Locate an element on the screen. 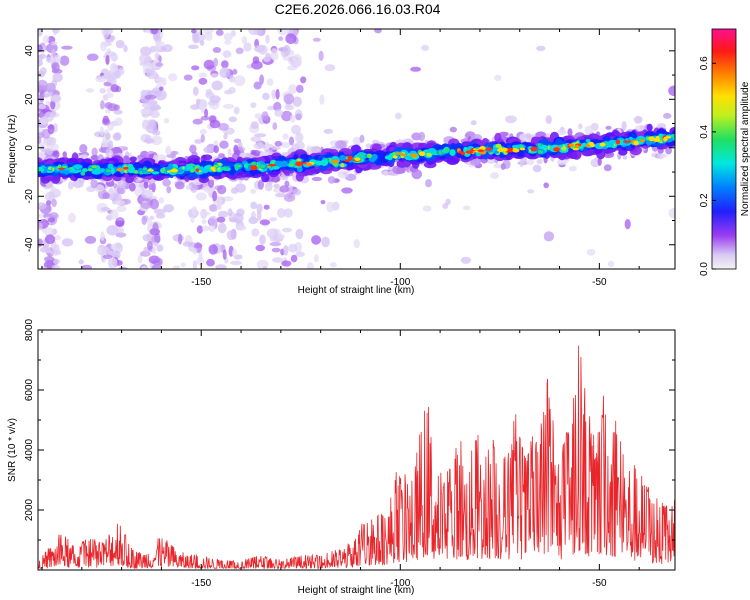  x-tick-label: -150 is located at coordinates (201, 282).